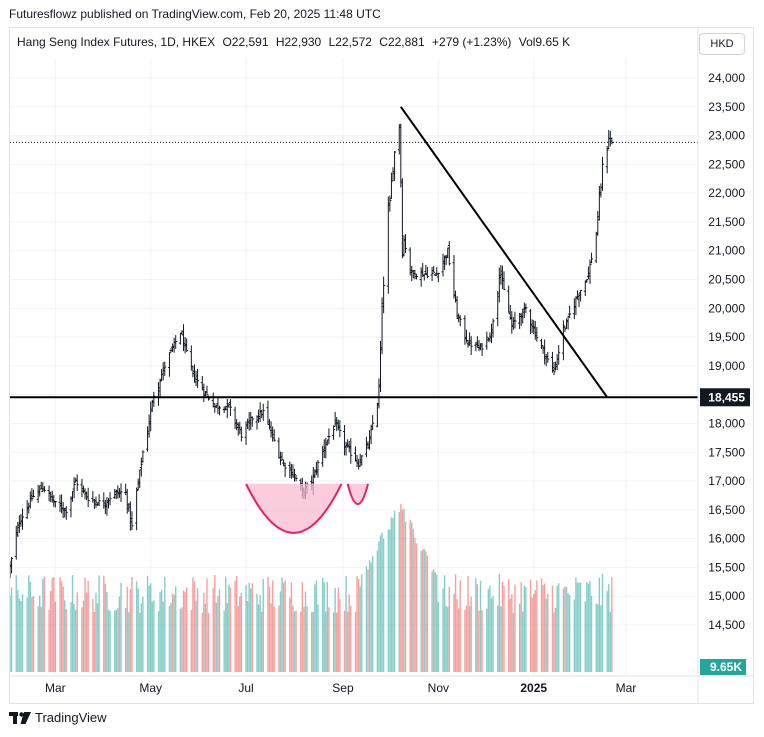 This screenshot has height=737, width=764. Describe the element at coordinates (726, 481) in the screenshot. I see `price-tick-label: 17,000` at that location.